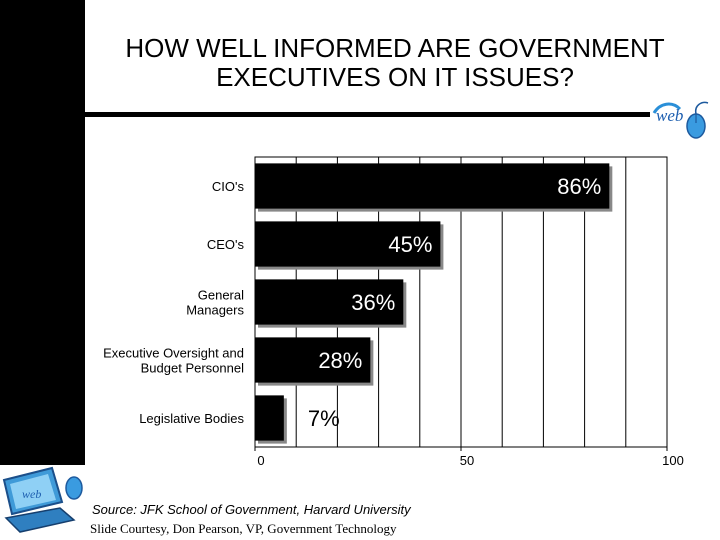 This screenshot has width=720, height=540. I want to click on left-decorative-bar, so click(42, 232).